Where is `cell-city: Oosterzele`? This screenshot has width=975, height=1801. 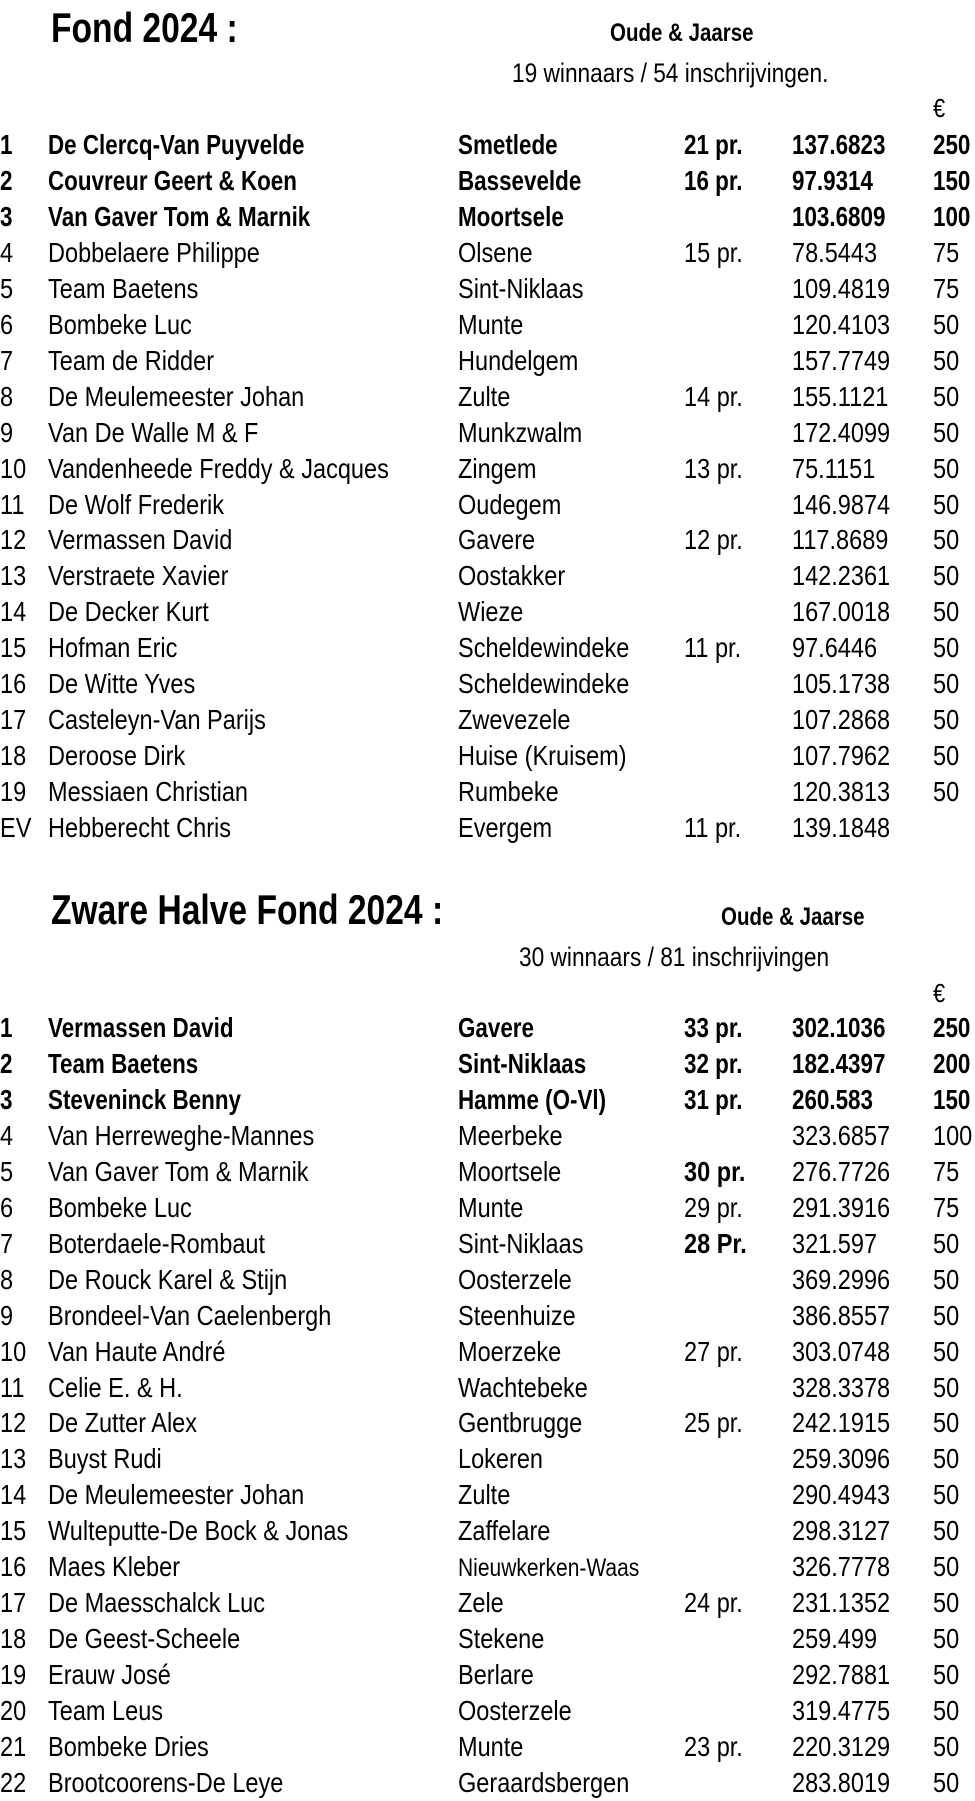 cell-city: Oosterzele is located at coordinates (515, 1711).